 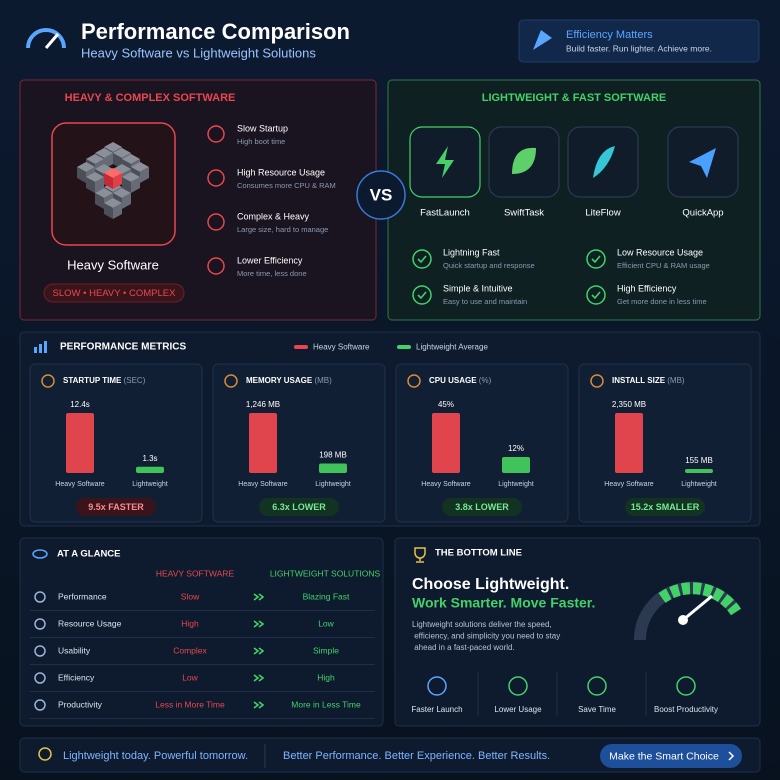 I want to click on badge-label: 15.2x SMALLER, so click(x=665, y=507).